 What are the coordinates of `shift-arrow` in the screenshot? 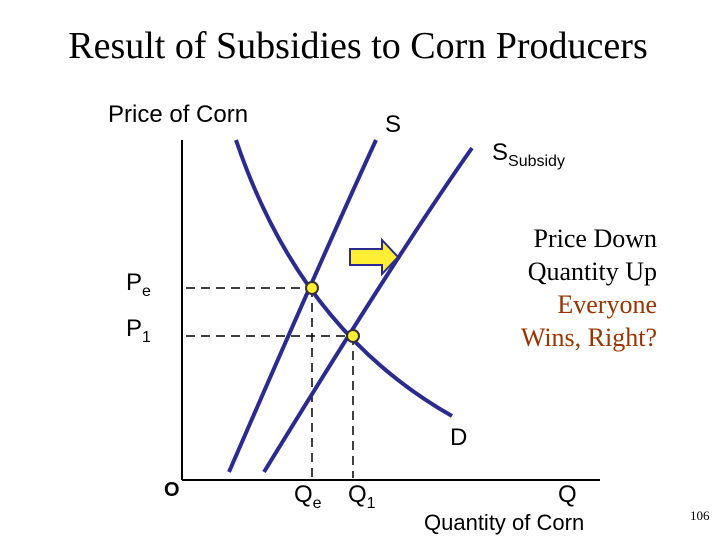 It's located at (374, 257).